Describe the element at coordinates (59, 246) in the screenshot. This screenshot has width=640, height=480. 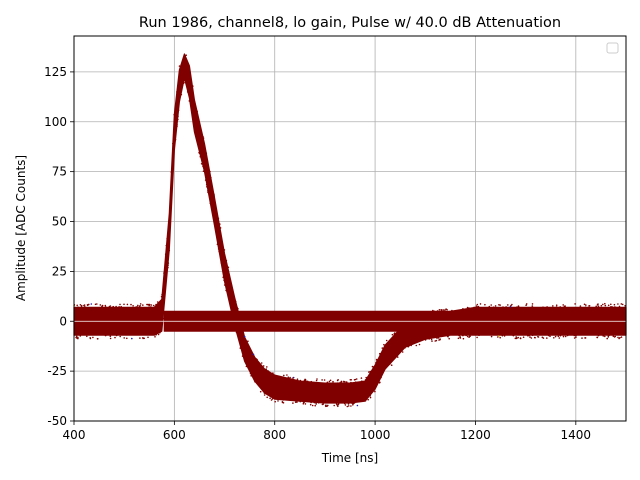
I see `y-axis-ticks: -50 -25 0 25 50 75 100 125` at that location.